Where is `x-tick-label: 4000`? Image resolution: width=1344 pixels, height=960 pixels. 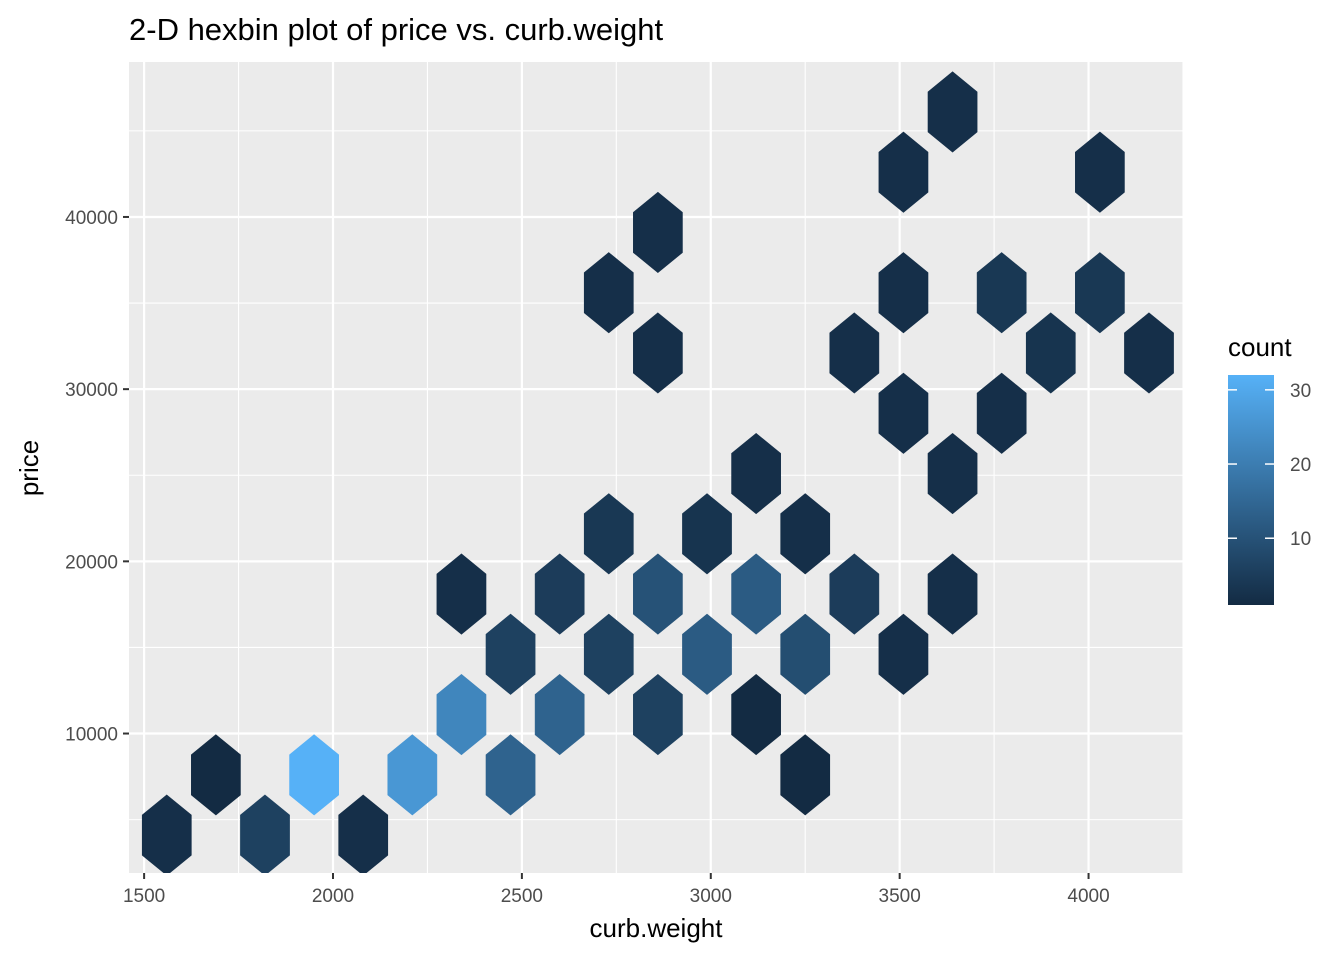
x-tick-label: 4000 is located at coordinates (1088, 896).